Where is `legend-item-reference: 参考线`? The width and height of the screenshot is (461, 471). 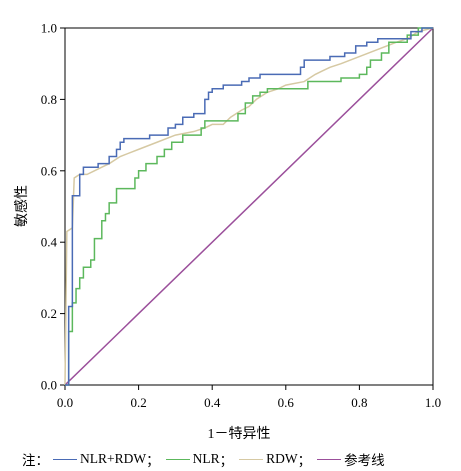
legend-item-reference: 参考线 is located at coordinates (350, 459).